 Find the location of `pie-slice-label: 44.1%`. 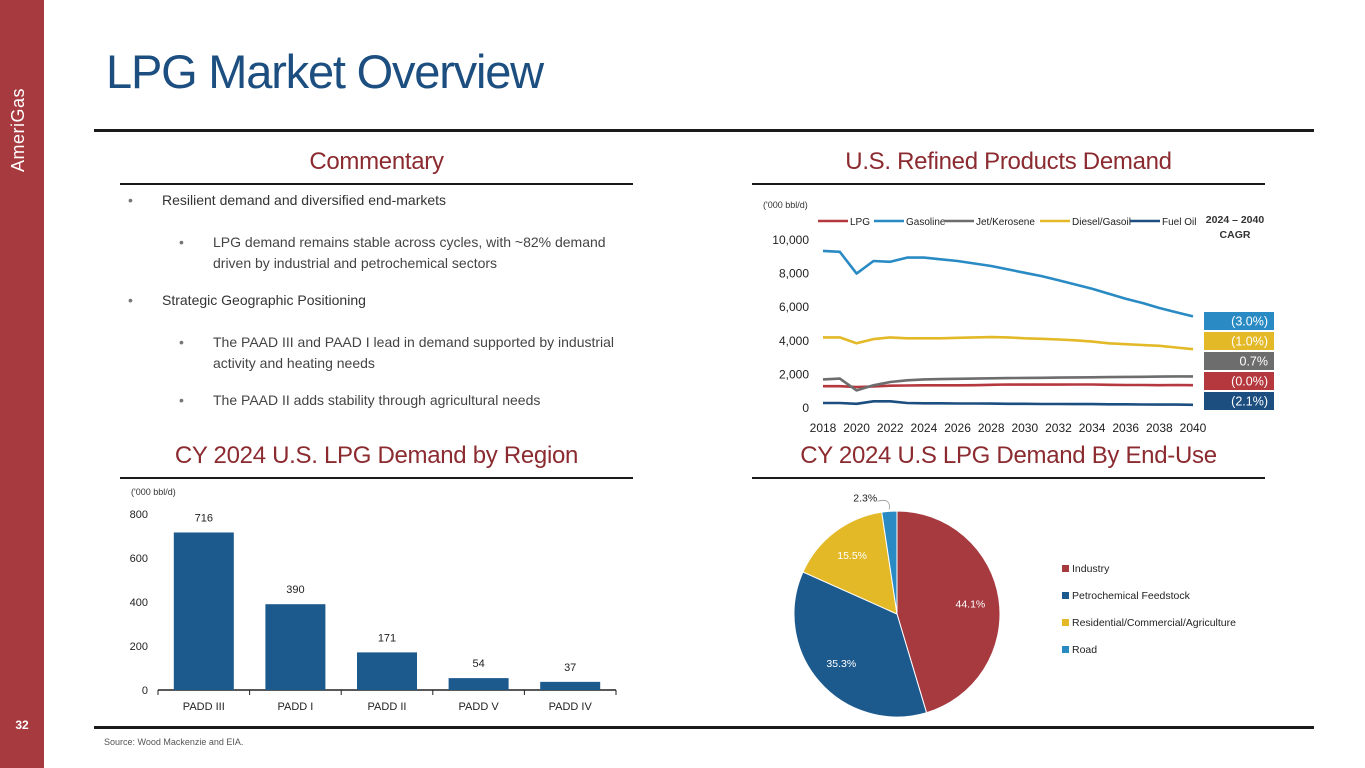

pie-slice-label: 44.1% is located at coordinates (970, 604).